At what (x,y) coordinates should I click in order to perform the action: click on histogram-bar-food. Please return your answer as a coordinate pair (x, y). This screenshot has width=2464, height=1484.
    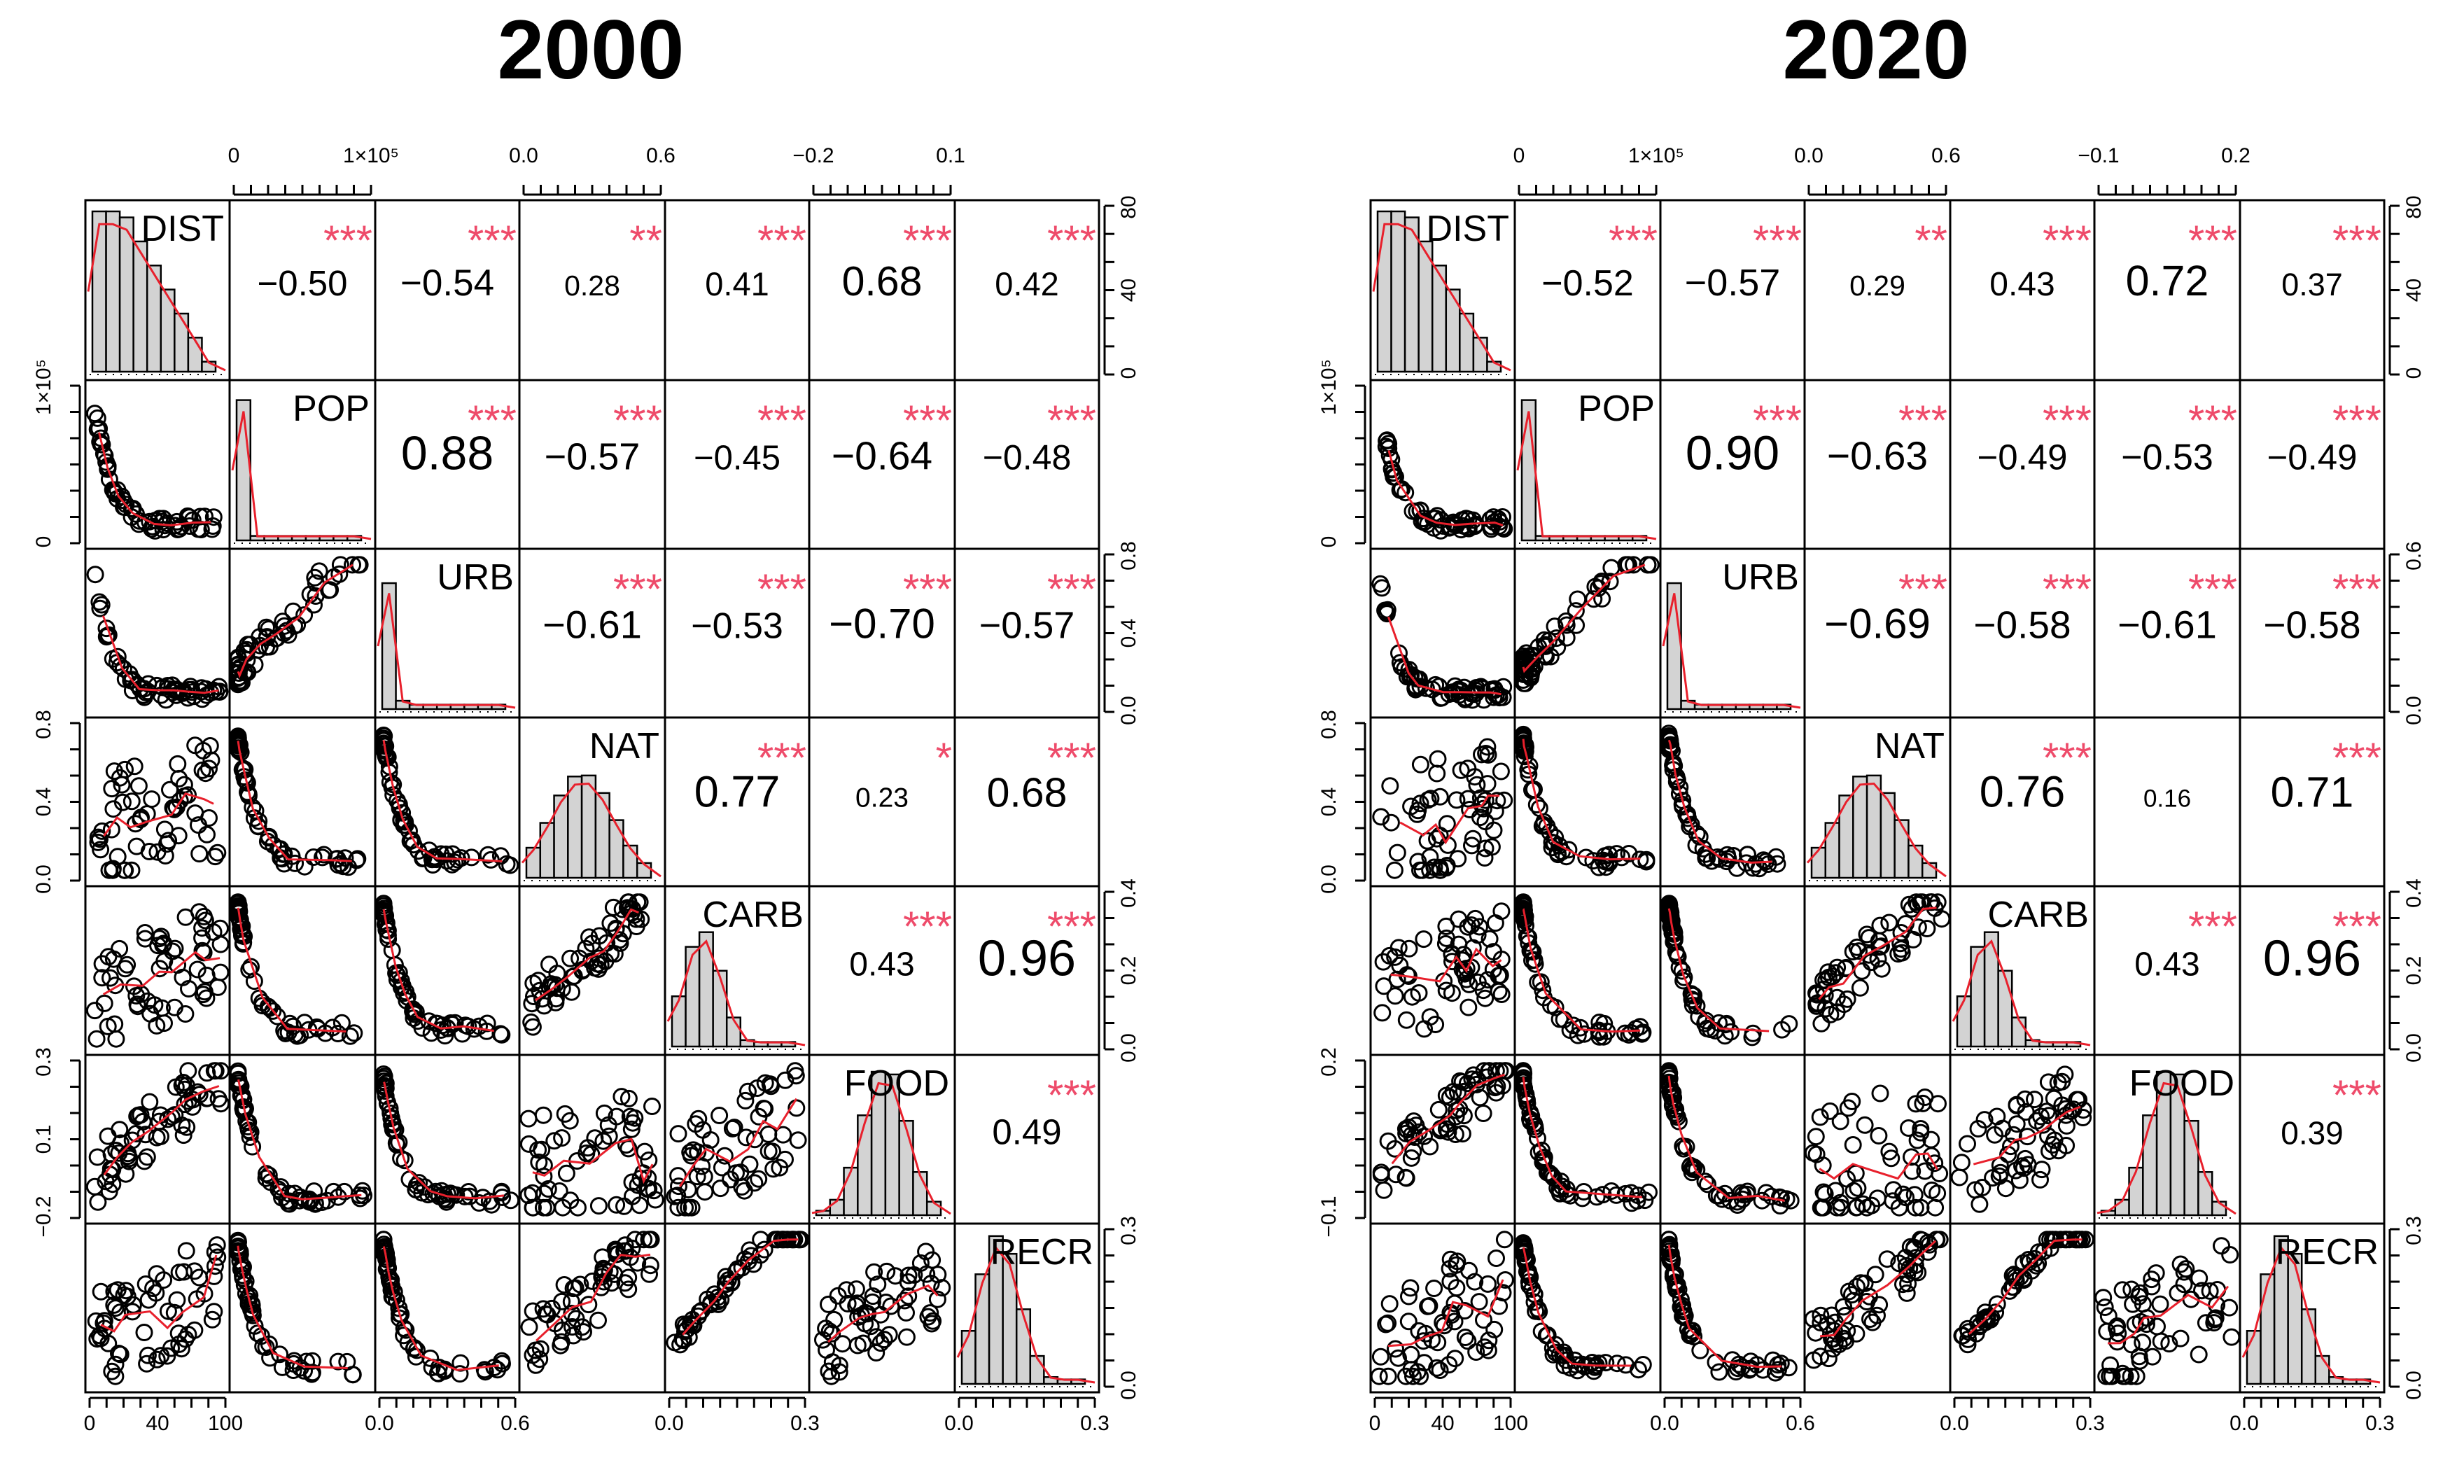
    Looking at the image, I should click on (2150, 1165).